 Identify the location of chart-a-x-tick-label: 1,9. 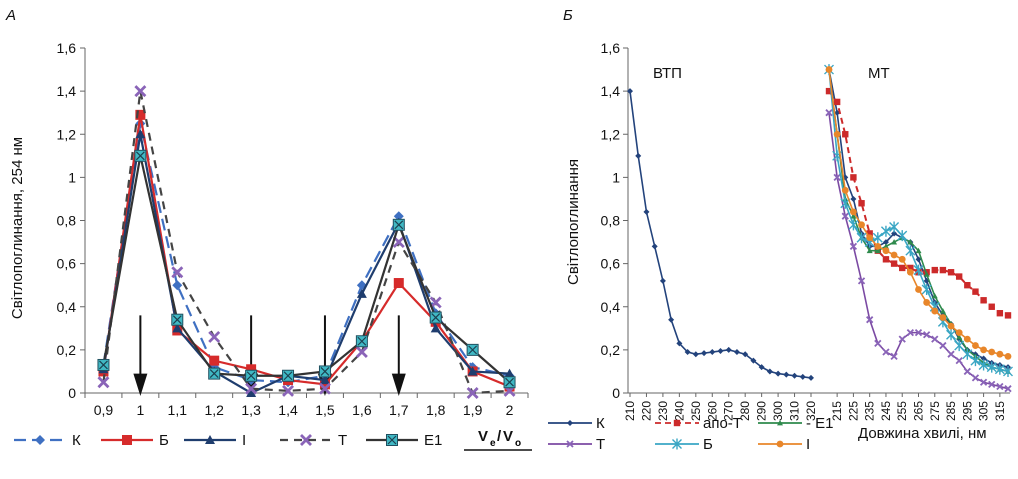
(473, 410).